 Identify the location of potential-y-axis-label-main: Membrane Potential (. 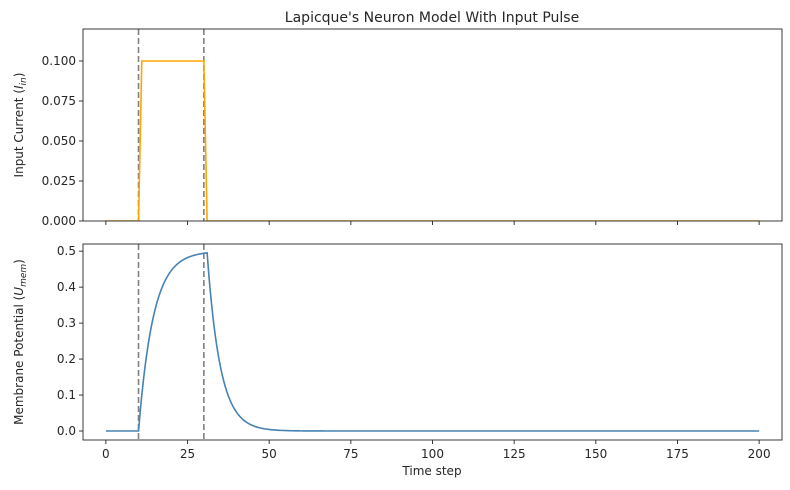
(19, 360).